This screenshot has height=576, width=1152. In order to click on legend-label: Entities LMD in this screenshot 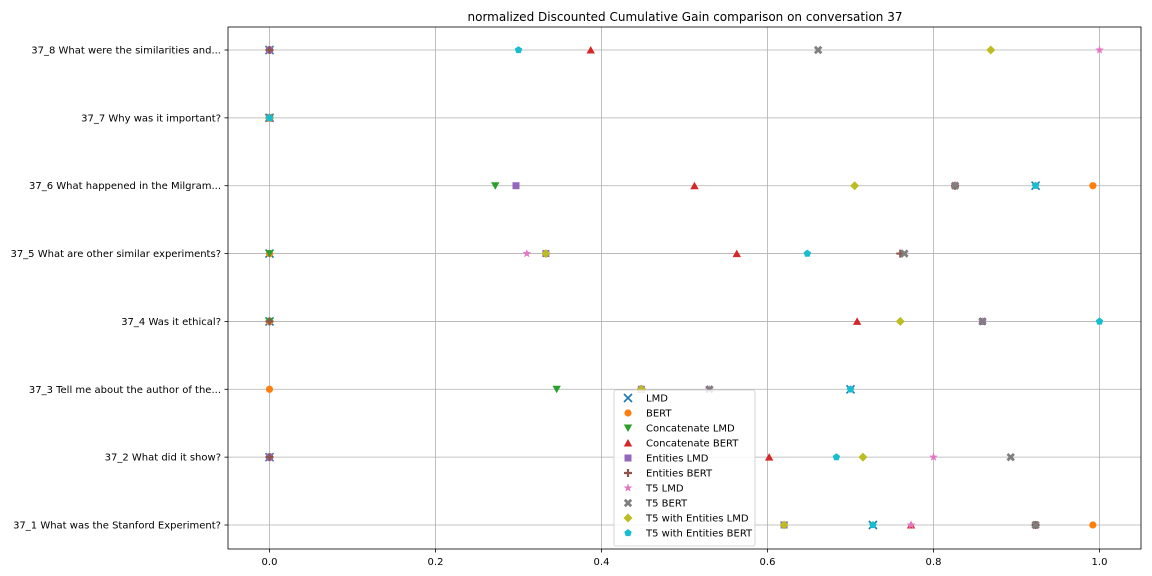, I will do `click(677, 459)`.